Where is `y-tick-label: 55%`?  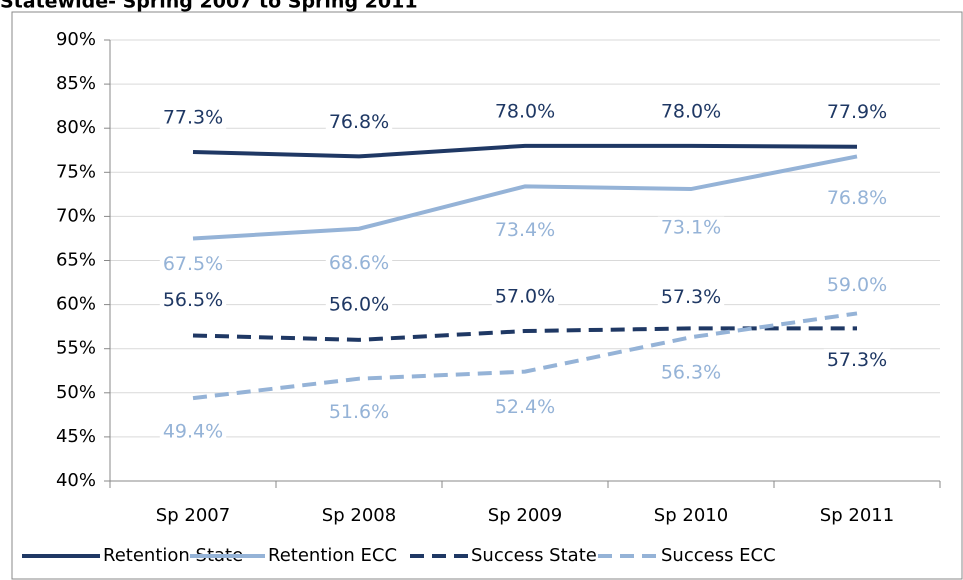
y-tick-label: 55% is located at coordinates (76, 348).